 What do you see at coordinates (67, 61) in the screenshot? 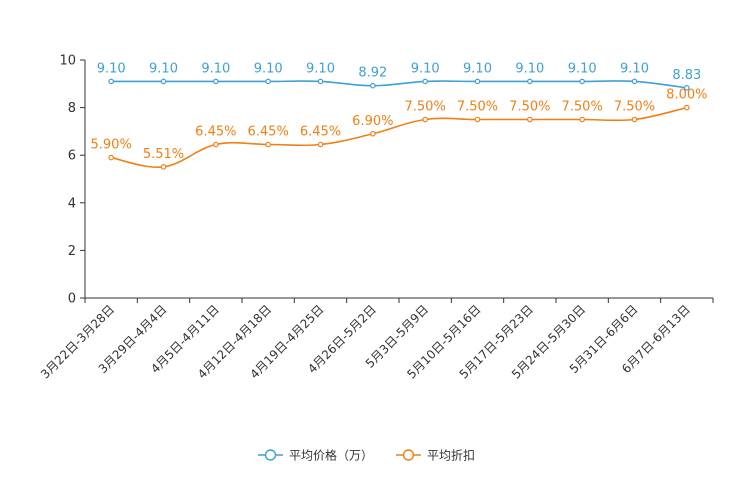
I see `y-tick-label: 10` at bounding box center [67, 61].